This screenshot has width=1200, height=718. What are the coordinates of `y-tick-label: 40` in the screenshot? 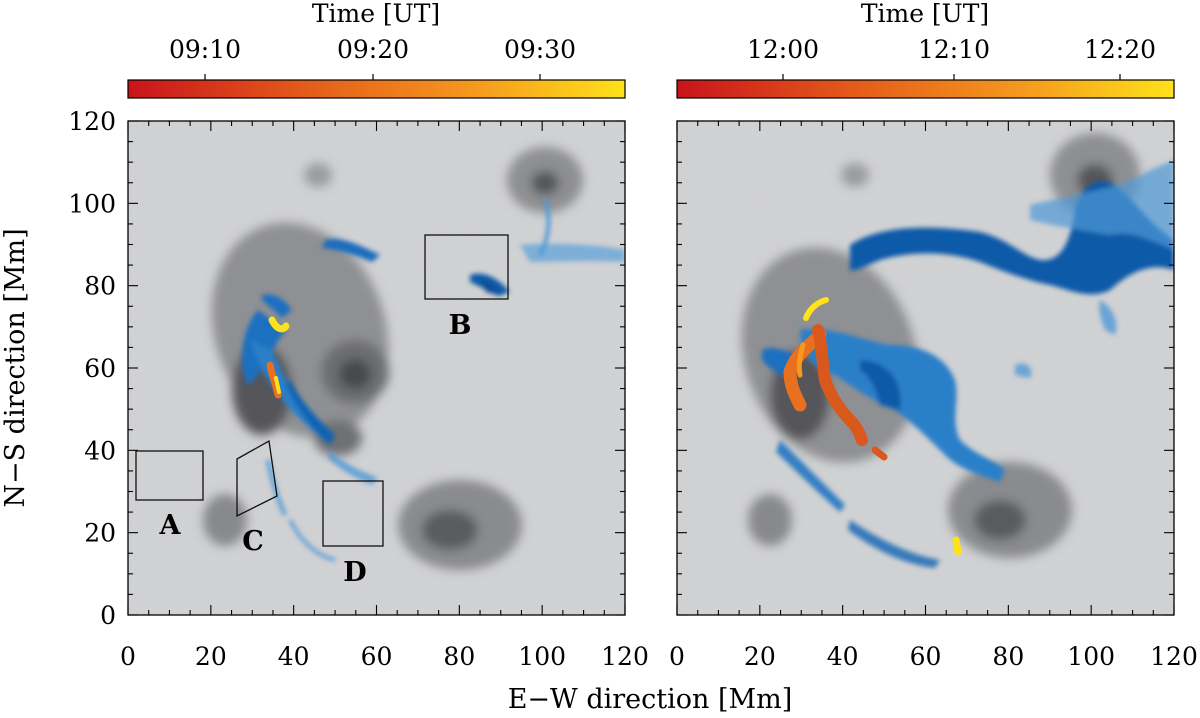 It's located at (100, 450).